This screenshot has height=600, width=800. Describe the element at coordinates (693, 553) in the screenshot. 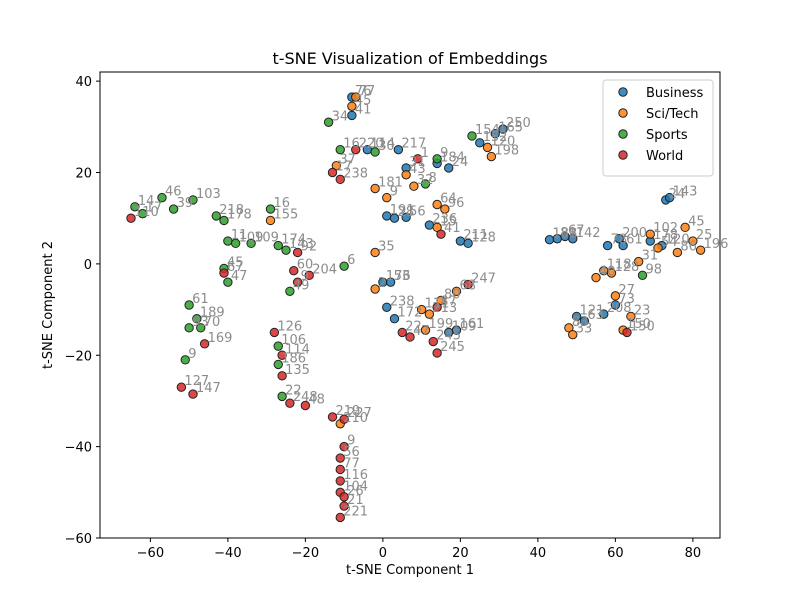

I see `x-tick-label: 80` at that location.